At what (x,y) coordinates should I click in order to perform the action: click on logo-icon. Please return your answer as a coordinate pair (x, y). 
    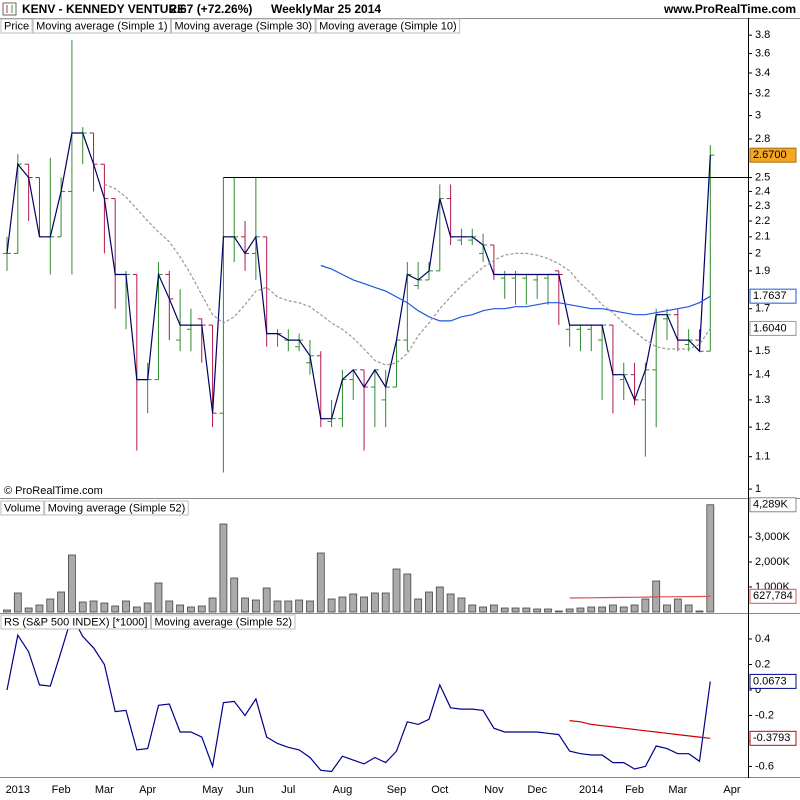
    Looking at the image, I should click on (9, 9).